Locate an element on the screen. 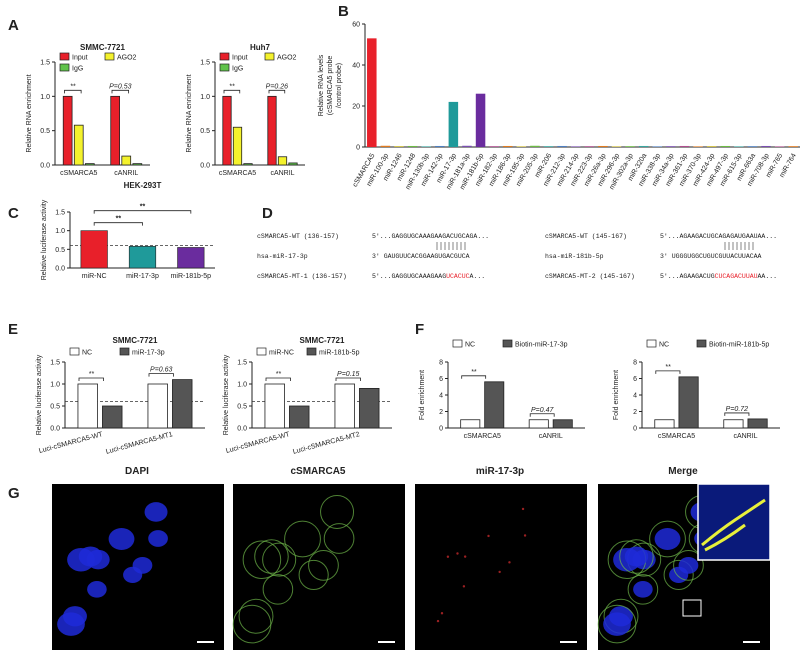 Image resolution: width=805 pixels, height=658 pixels. panel-label: D is located at coordinates (267, 213).